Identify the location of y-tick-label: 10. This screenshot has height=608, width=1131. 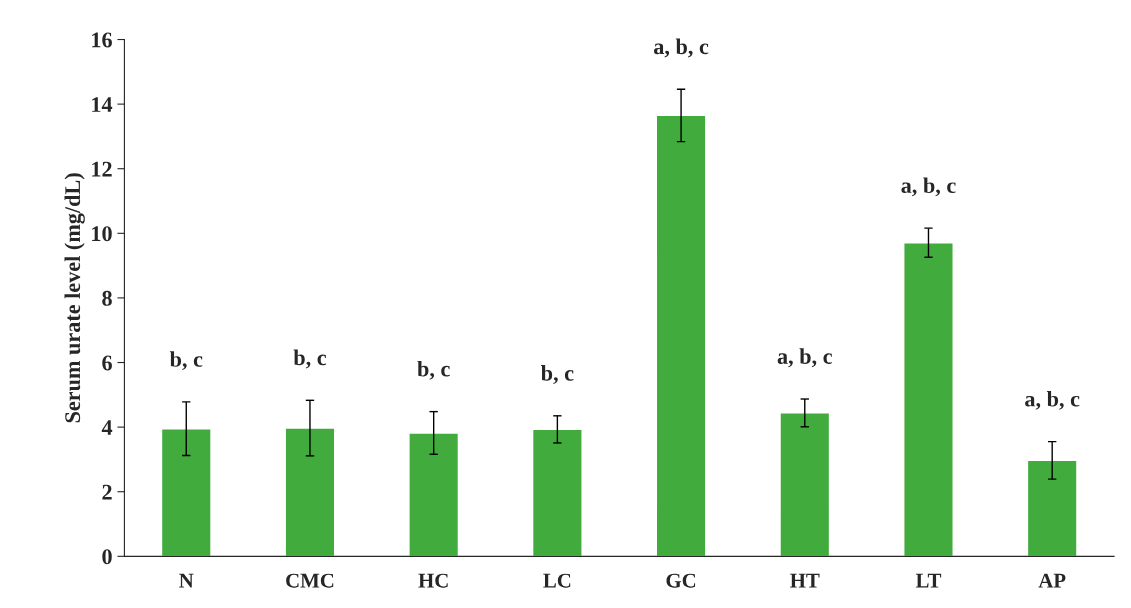
(102, 234).